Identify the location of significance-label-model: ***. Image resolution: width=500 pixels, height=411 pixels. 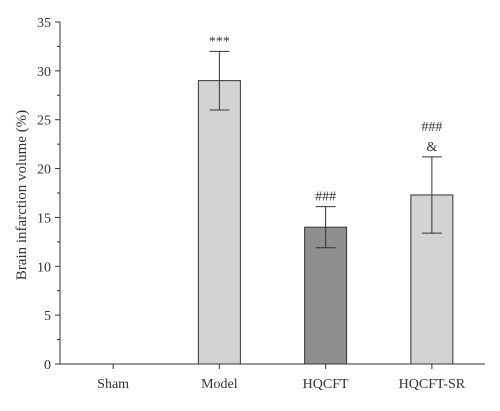
(219, 41).